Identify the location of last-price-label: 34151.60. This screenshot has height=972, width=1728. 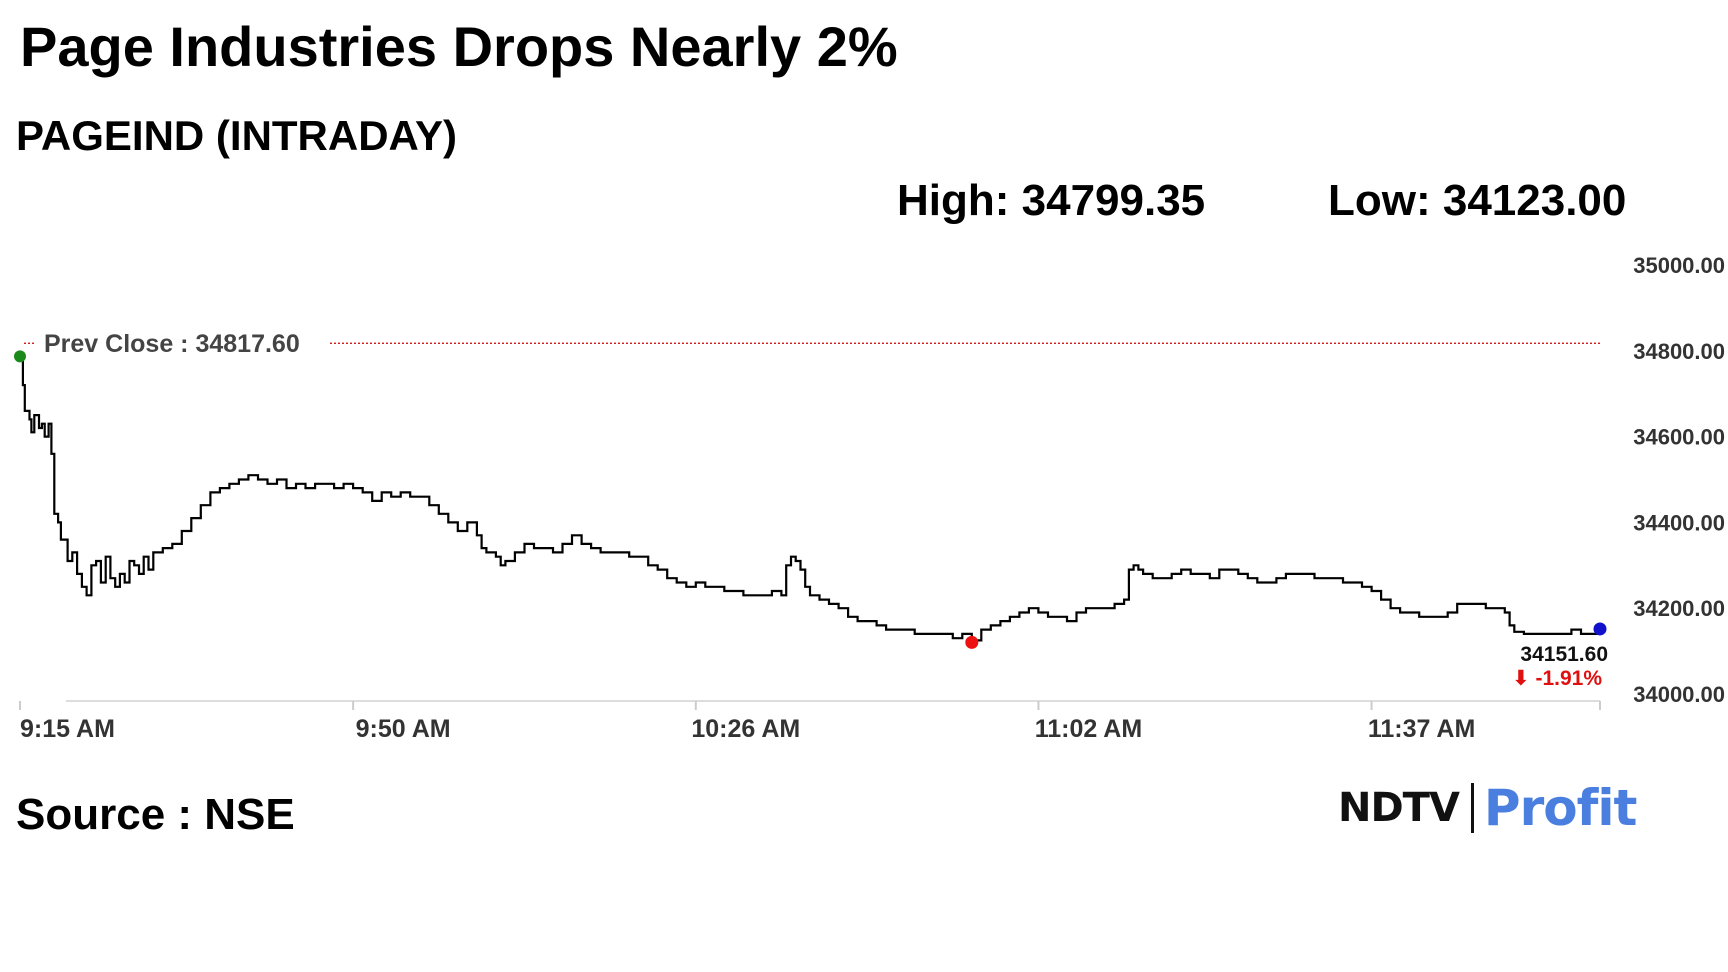
(1564, 654).